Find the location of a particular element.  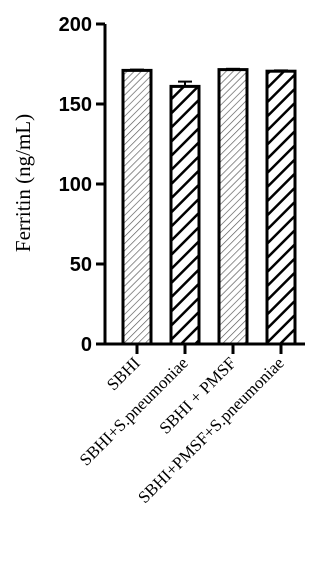

y-axis-title: Ferritin (ng/mL) is located at coordinates (23, 183).